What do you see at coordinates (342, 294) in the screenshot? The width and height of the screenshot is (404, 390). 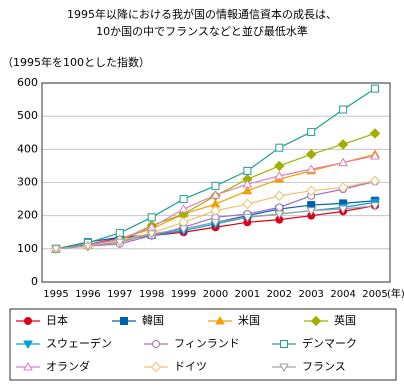 I see `x-tick-label: 2004` at bounding box center [342, 294].